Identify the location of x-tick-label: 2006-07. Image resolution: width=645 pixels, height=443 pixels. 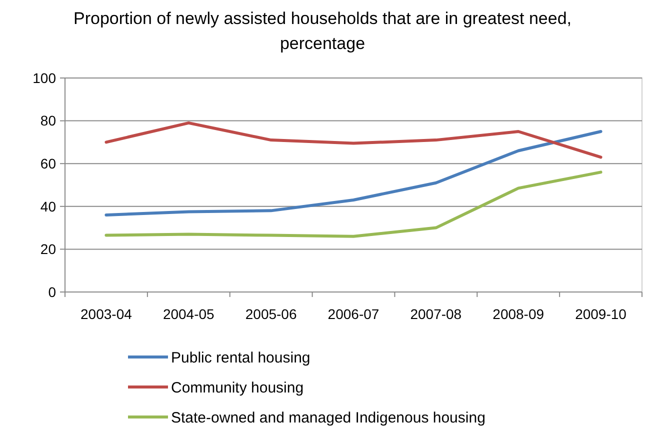
(354, 314).